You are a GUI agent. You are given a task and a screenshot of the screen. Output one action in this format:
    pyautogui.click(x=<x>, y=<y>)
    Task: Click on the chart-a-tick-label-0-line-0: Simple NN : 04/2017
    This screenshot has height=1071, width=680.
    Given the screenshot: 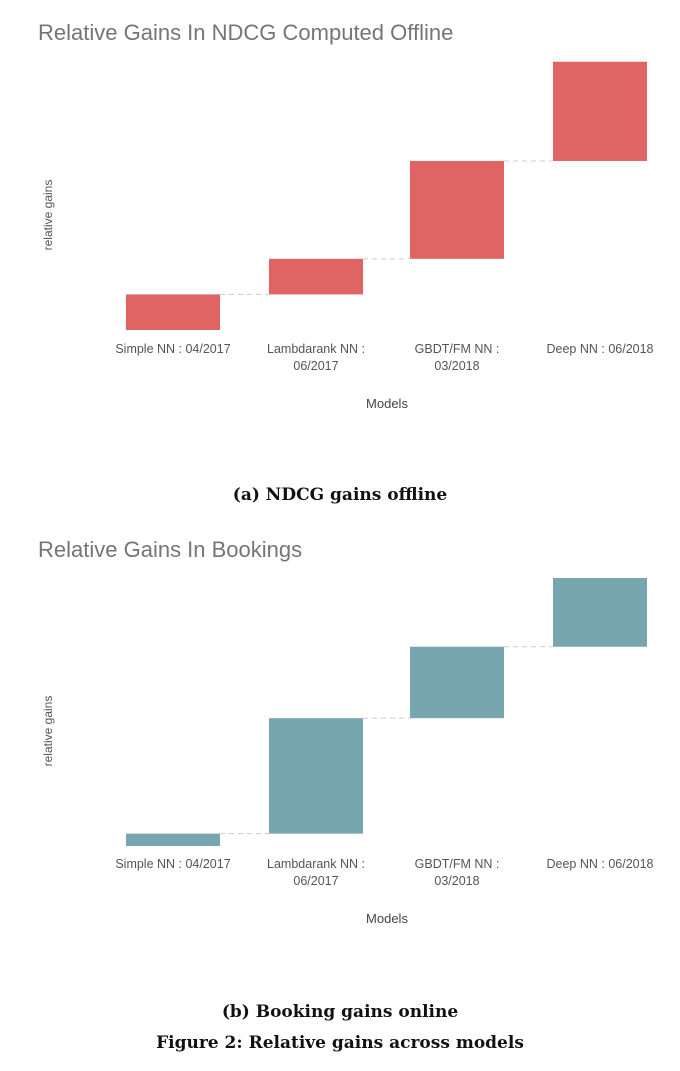 What is the action you would take?
    pyautogui.click(x=172, y=349)
    